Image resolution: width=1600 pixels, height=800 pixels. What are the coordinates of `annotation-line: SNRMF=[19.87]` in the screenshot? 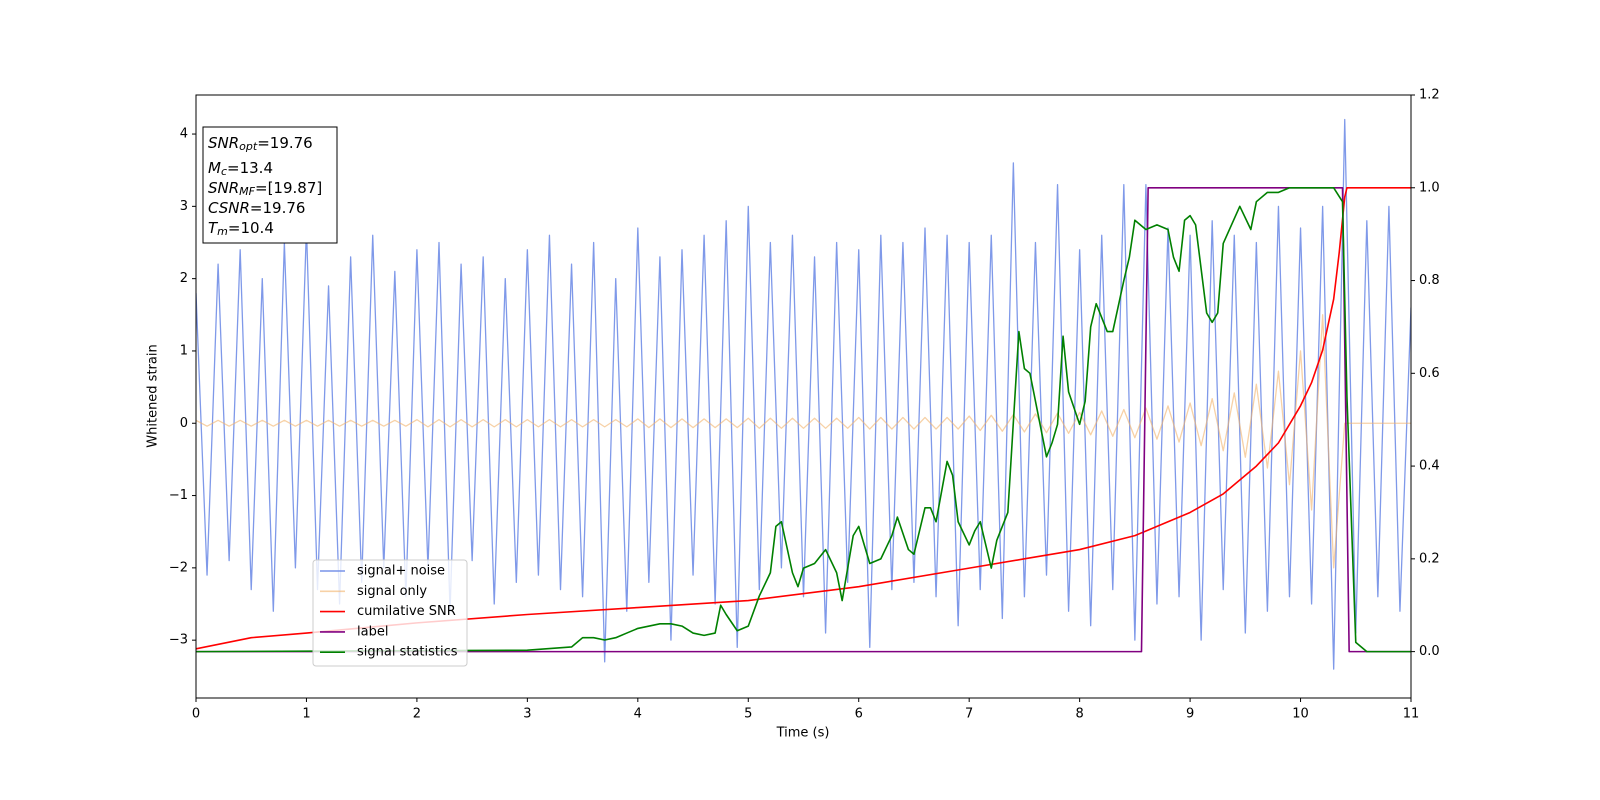 It's located at (265, 189).